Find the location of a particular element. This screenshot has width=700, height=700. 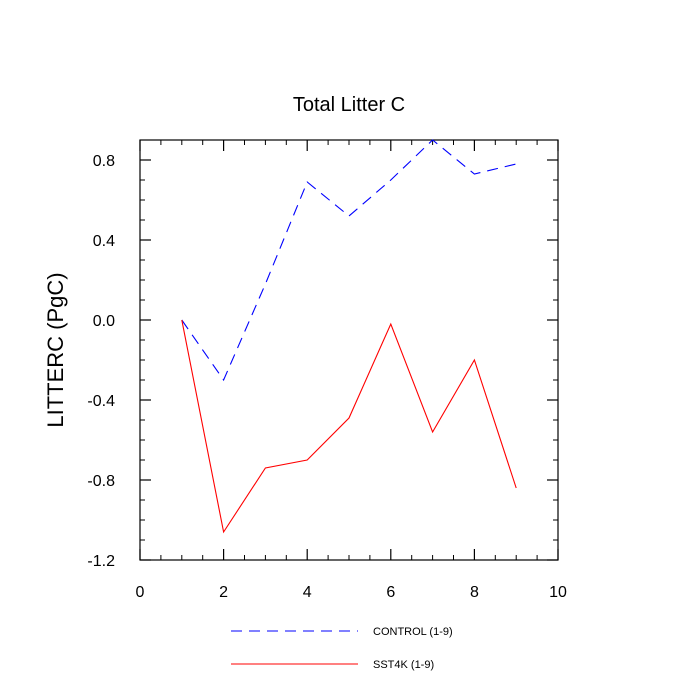

x-tick-label: 10 is located at coordinates (558, 592).